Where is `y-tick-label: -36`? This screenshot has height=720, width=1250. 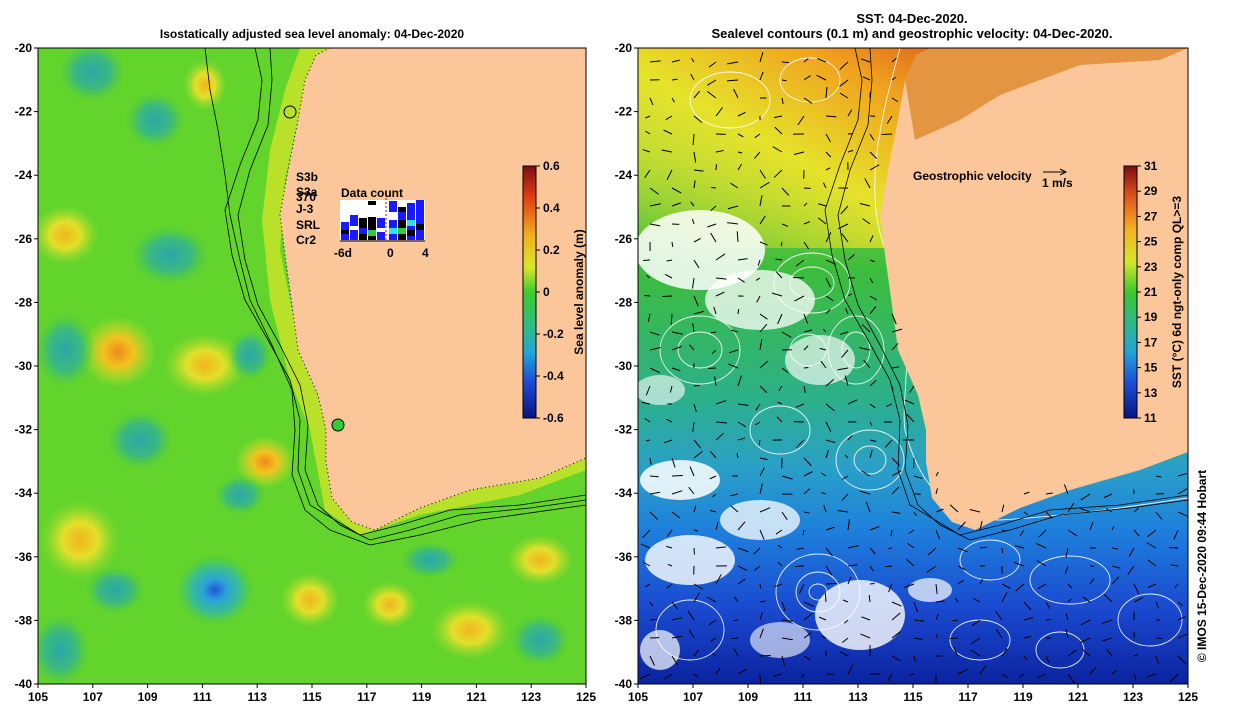
y-tick-label: -36 is located at coordinates (24, 557).